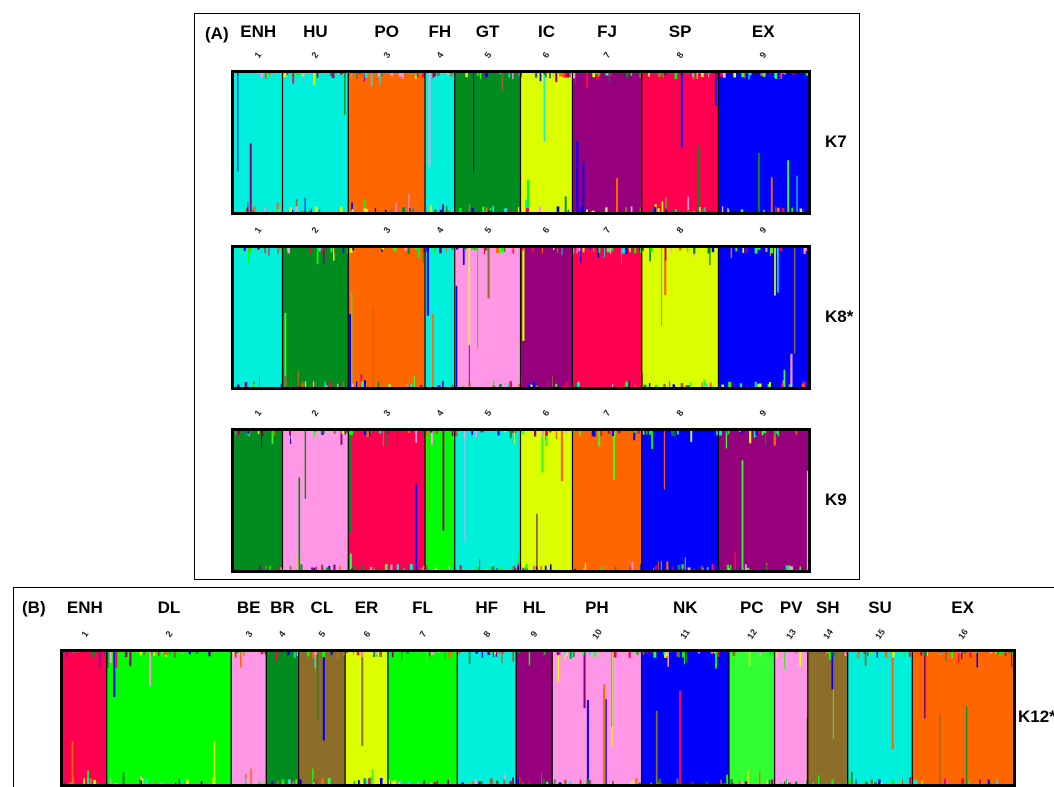 The width and height of the screenshot is (1054, 787). What do you see at coordinates (791, 607) in the screenshot?
I see `population-label-pv: PV` at bounding box center [791, 607].